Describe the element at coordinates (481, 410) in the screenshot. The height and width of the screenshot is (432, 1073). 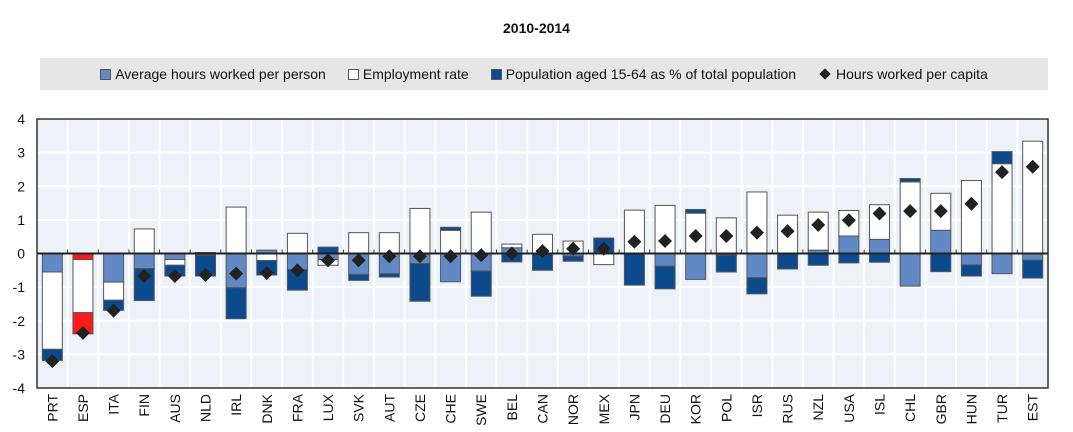
I see `x-tick-label: SWE` at that location.